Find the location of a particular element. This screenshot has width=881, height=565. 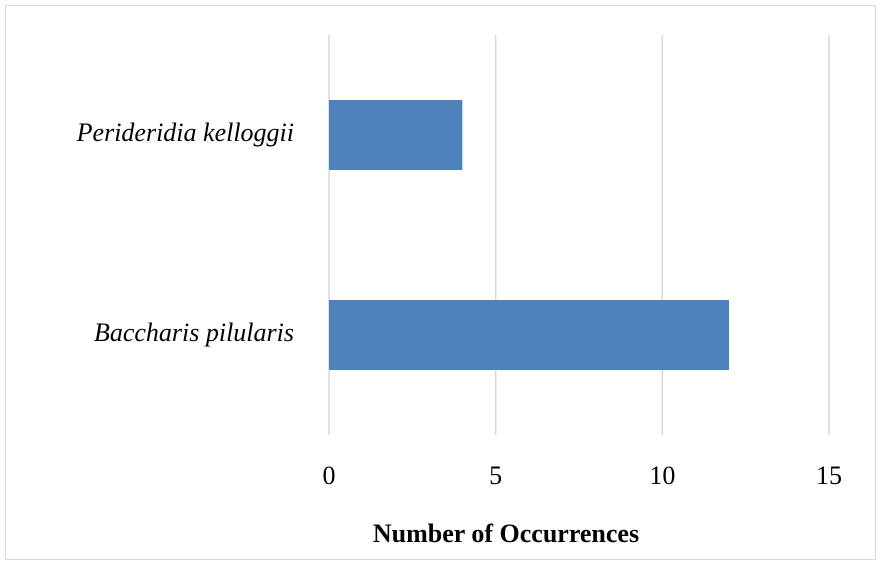

x-tick-label: 0 is located at coordinates (329, 475).